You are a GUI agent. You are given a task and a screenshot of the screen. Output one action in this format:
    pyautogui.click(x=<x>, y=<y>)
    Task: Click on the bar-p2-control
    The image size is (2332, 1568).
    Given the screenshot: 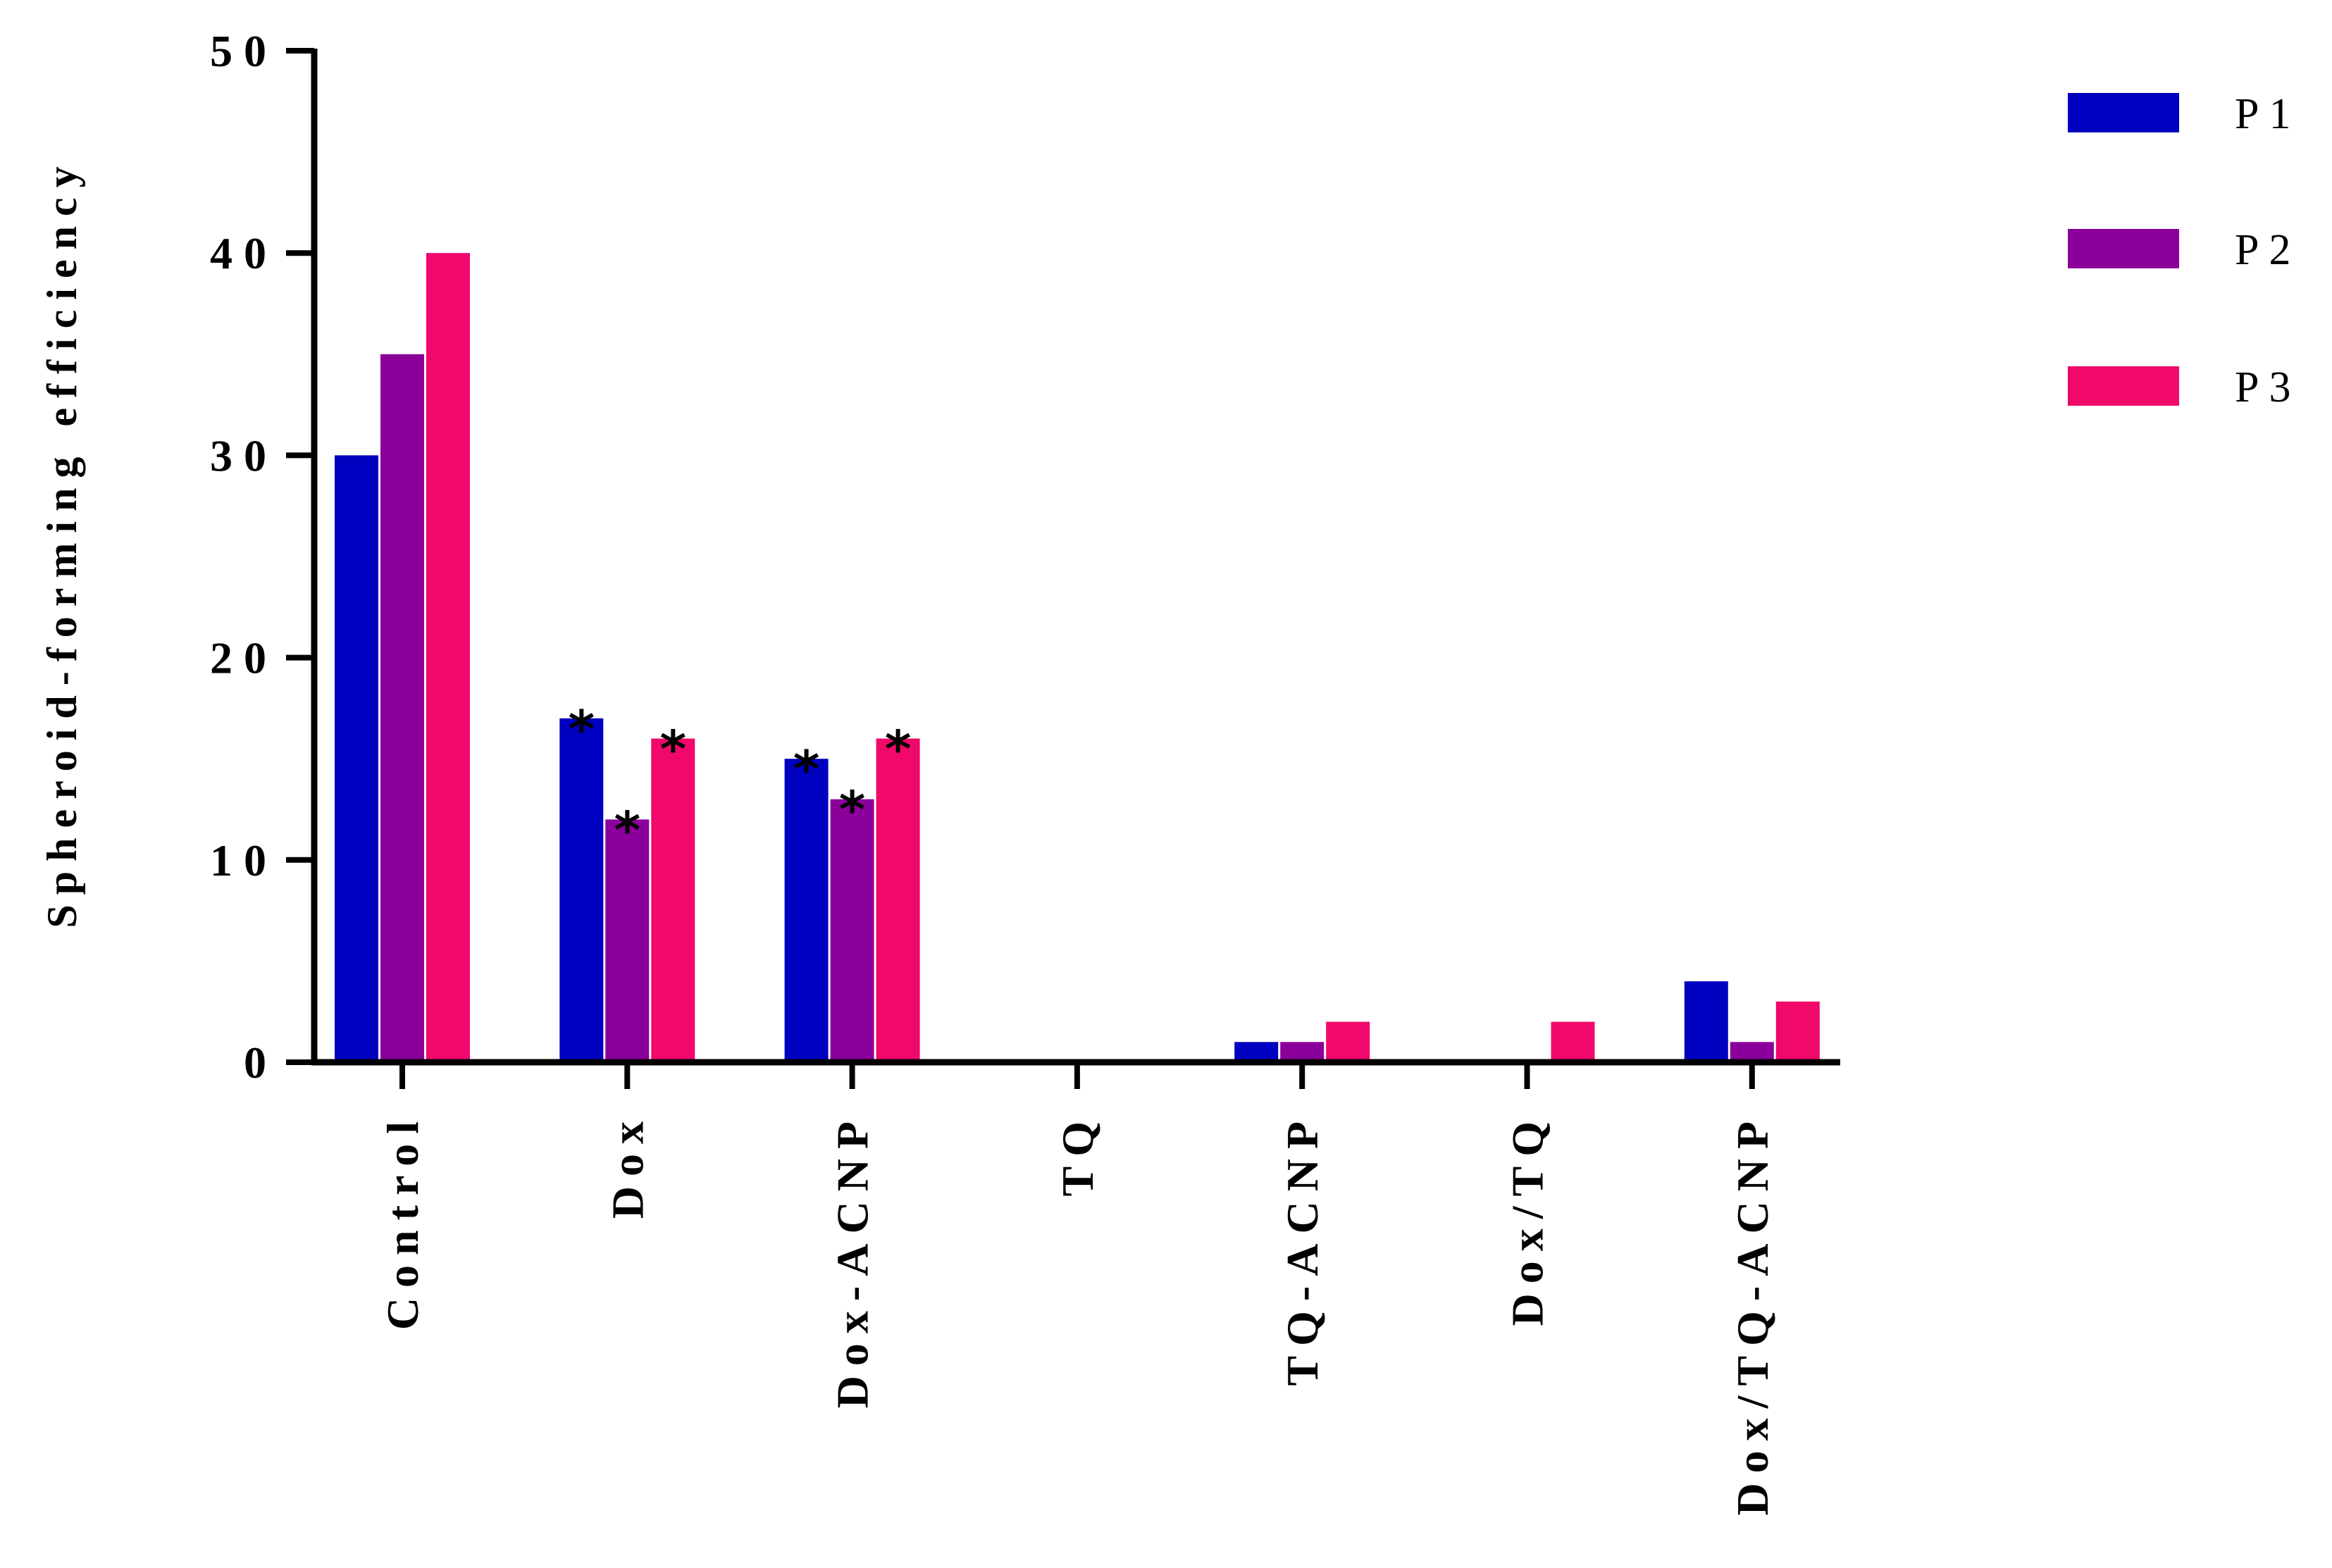 What is the action you would take?
    pyautogui.click(x=402, y=708)
    